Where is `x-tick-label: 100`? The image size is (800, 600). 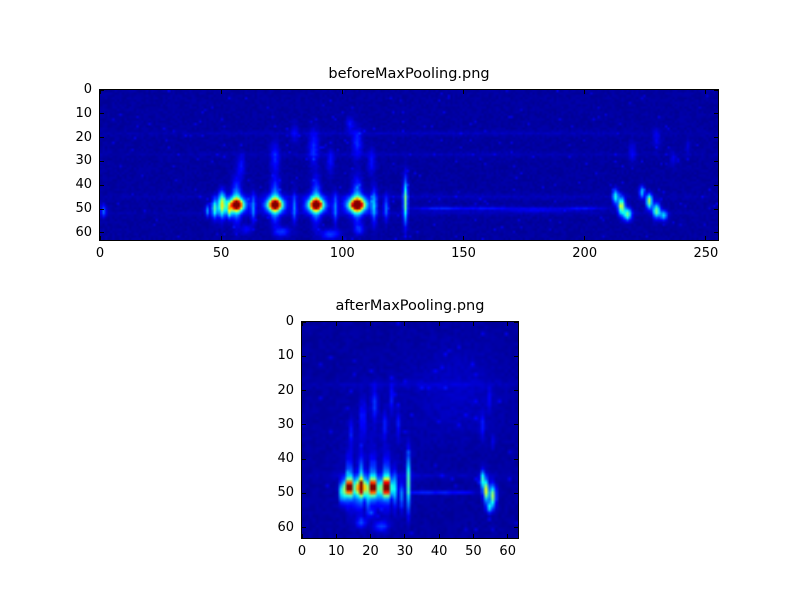
x-tick-label: 100 is located at coordinates (342, 253).